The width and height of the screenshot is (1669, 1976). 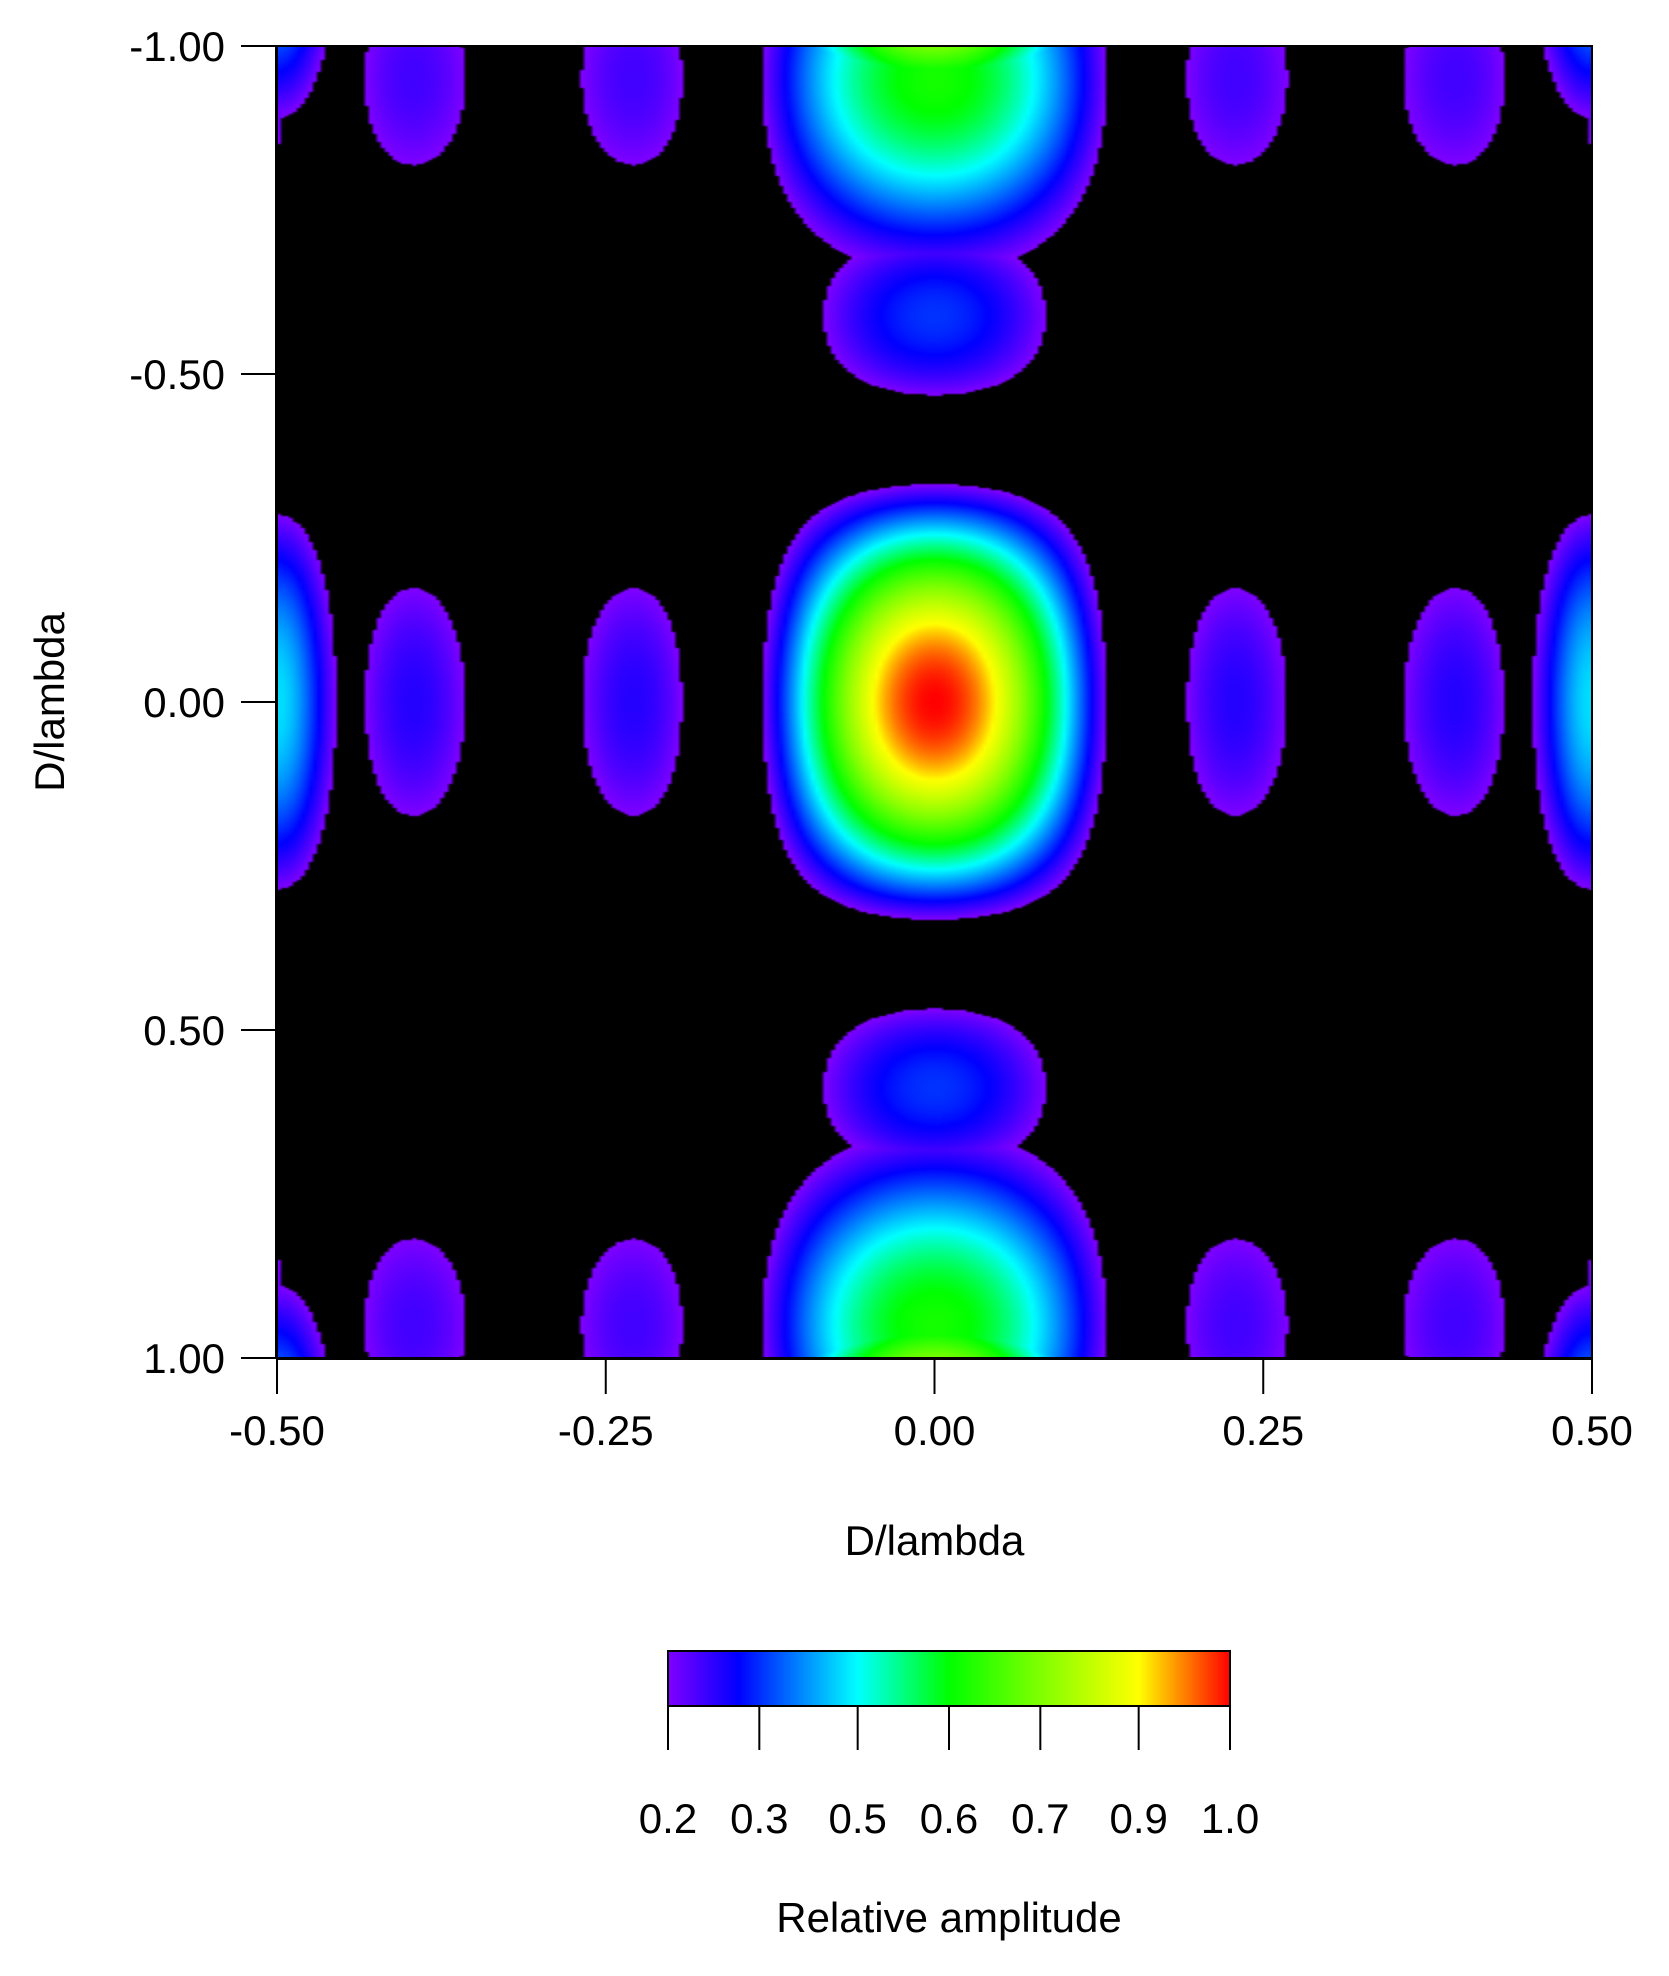 I want to click on y-tick-label-3: 0.50, so click(x=184, y=1030).